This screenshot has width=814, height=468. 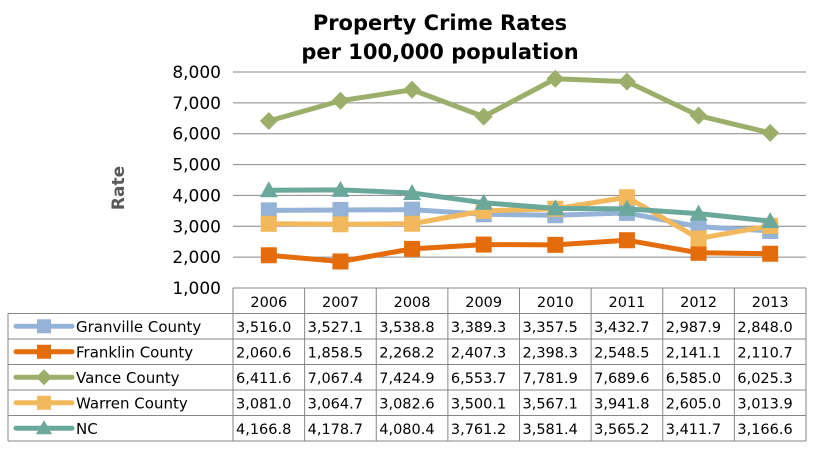 I want to click on x-tick-label: 2008, so click(x=412, y=303).